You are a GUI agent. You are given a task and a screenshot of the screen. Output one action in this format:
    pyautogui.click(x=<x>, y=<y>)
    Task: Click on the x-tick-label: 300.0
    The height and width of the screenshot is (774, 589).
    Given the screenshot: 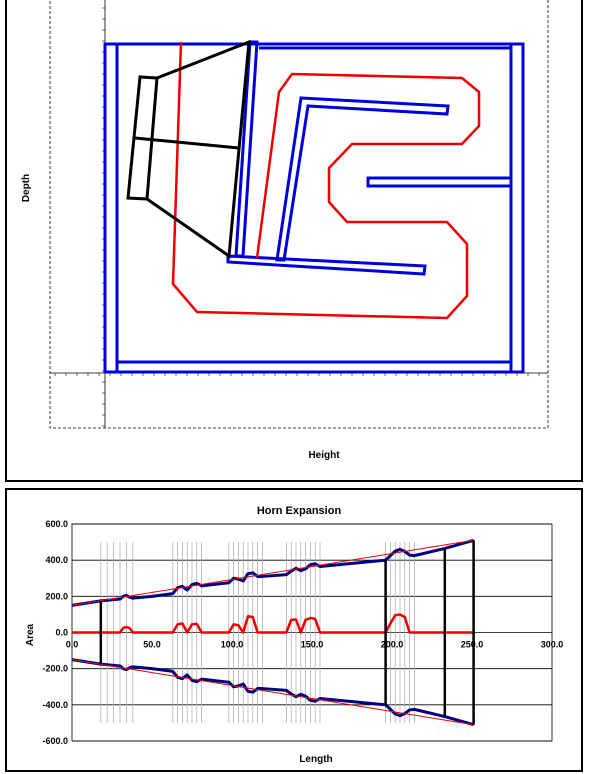 What is the action you would take?
    pyautogui.click(x=552, y=645)
    